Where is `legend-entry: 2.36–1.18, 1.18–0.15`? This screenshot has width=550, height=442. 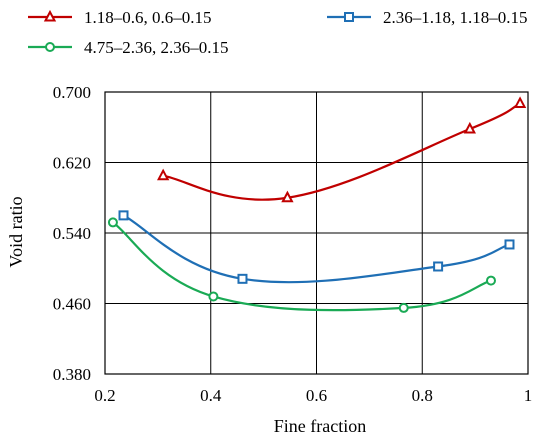
legend-entry: 2.36–1.18, 1.18–0.15 is located at coordinates (427, 17).